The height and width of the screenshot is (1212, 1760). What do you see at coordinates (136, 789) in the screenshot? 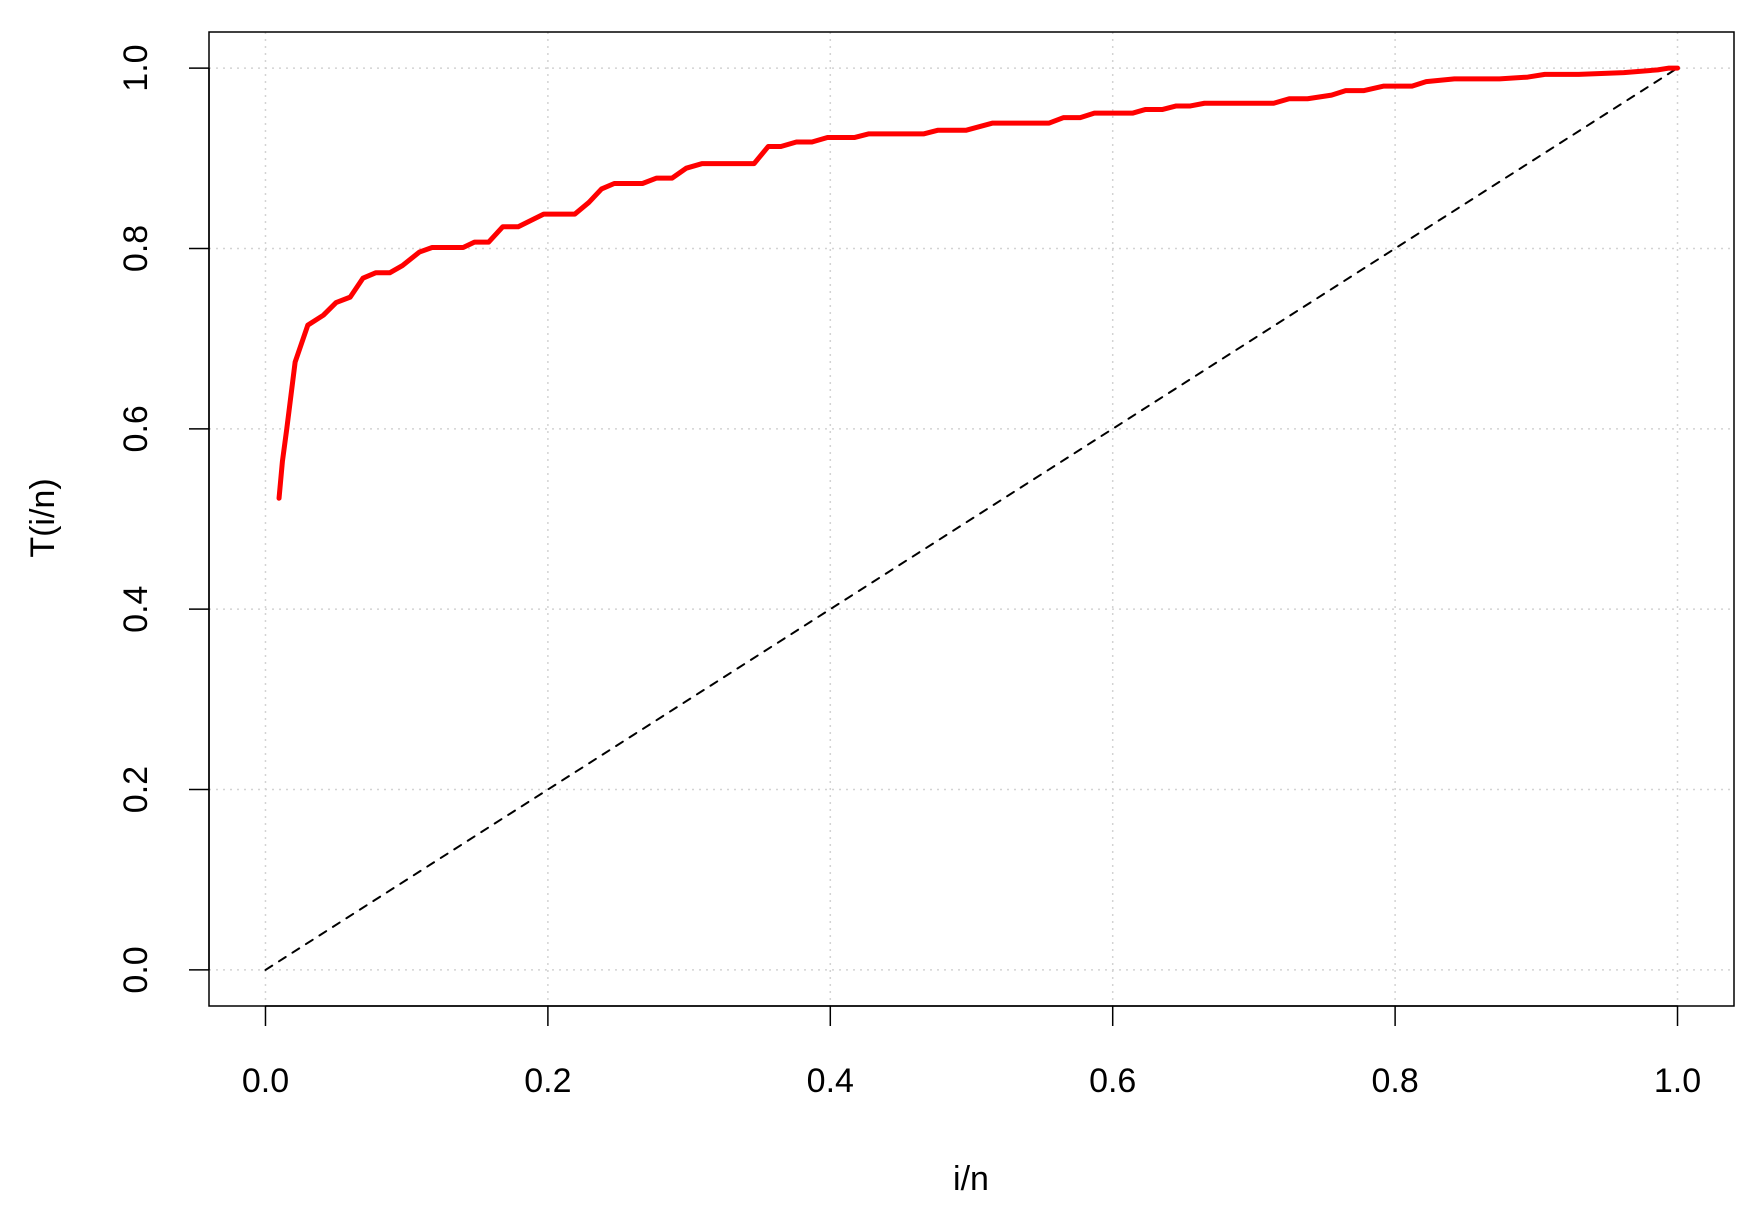
I see `y-tick-label: 0.2` at bounding box center [136, 789].